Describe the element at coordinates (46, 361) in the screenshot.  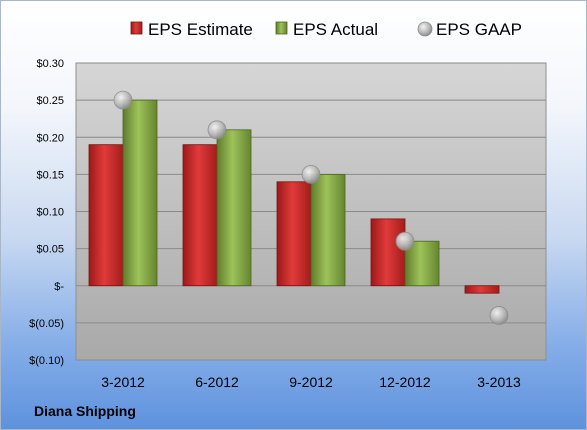
I see `y-tick-label: $(0.10)` at that location.